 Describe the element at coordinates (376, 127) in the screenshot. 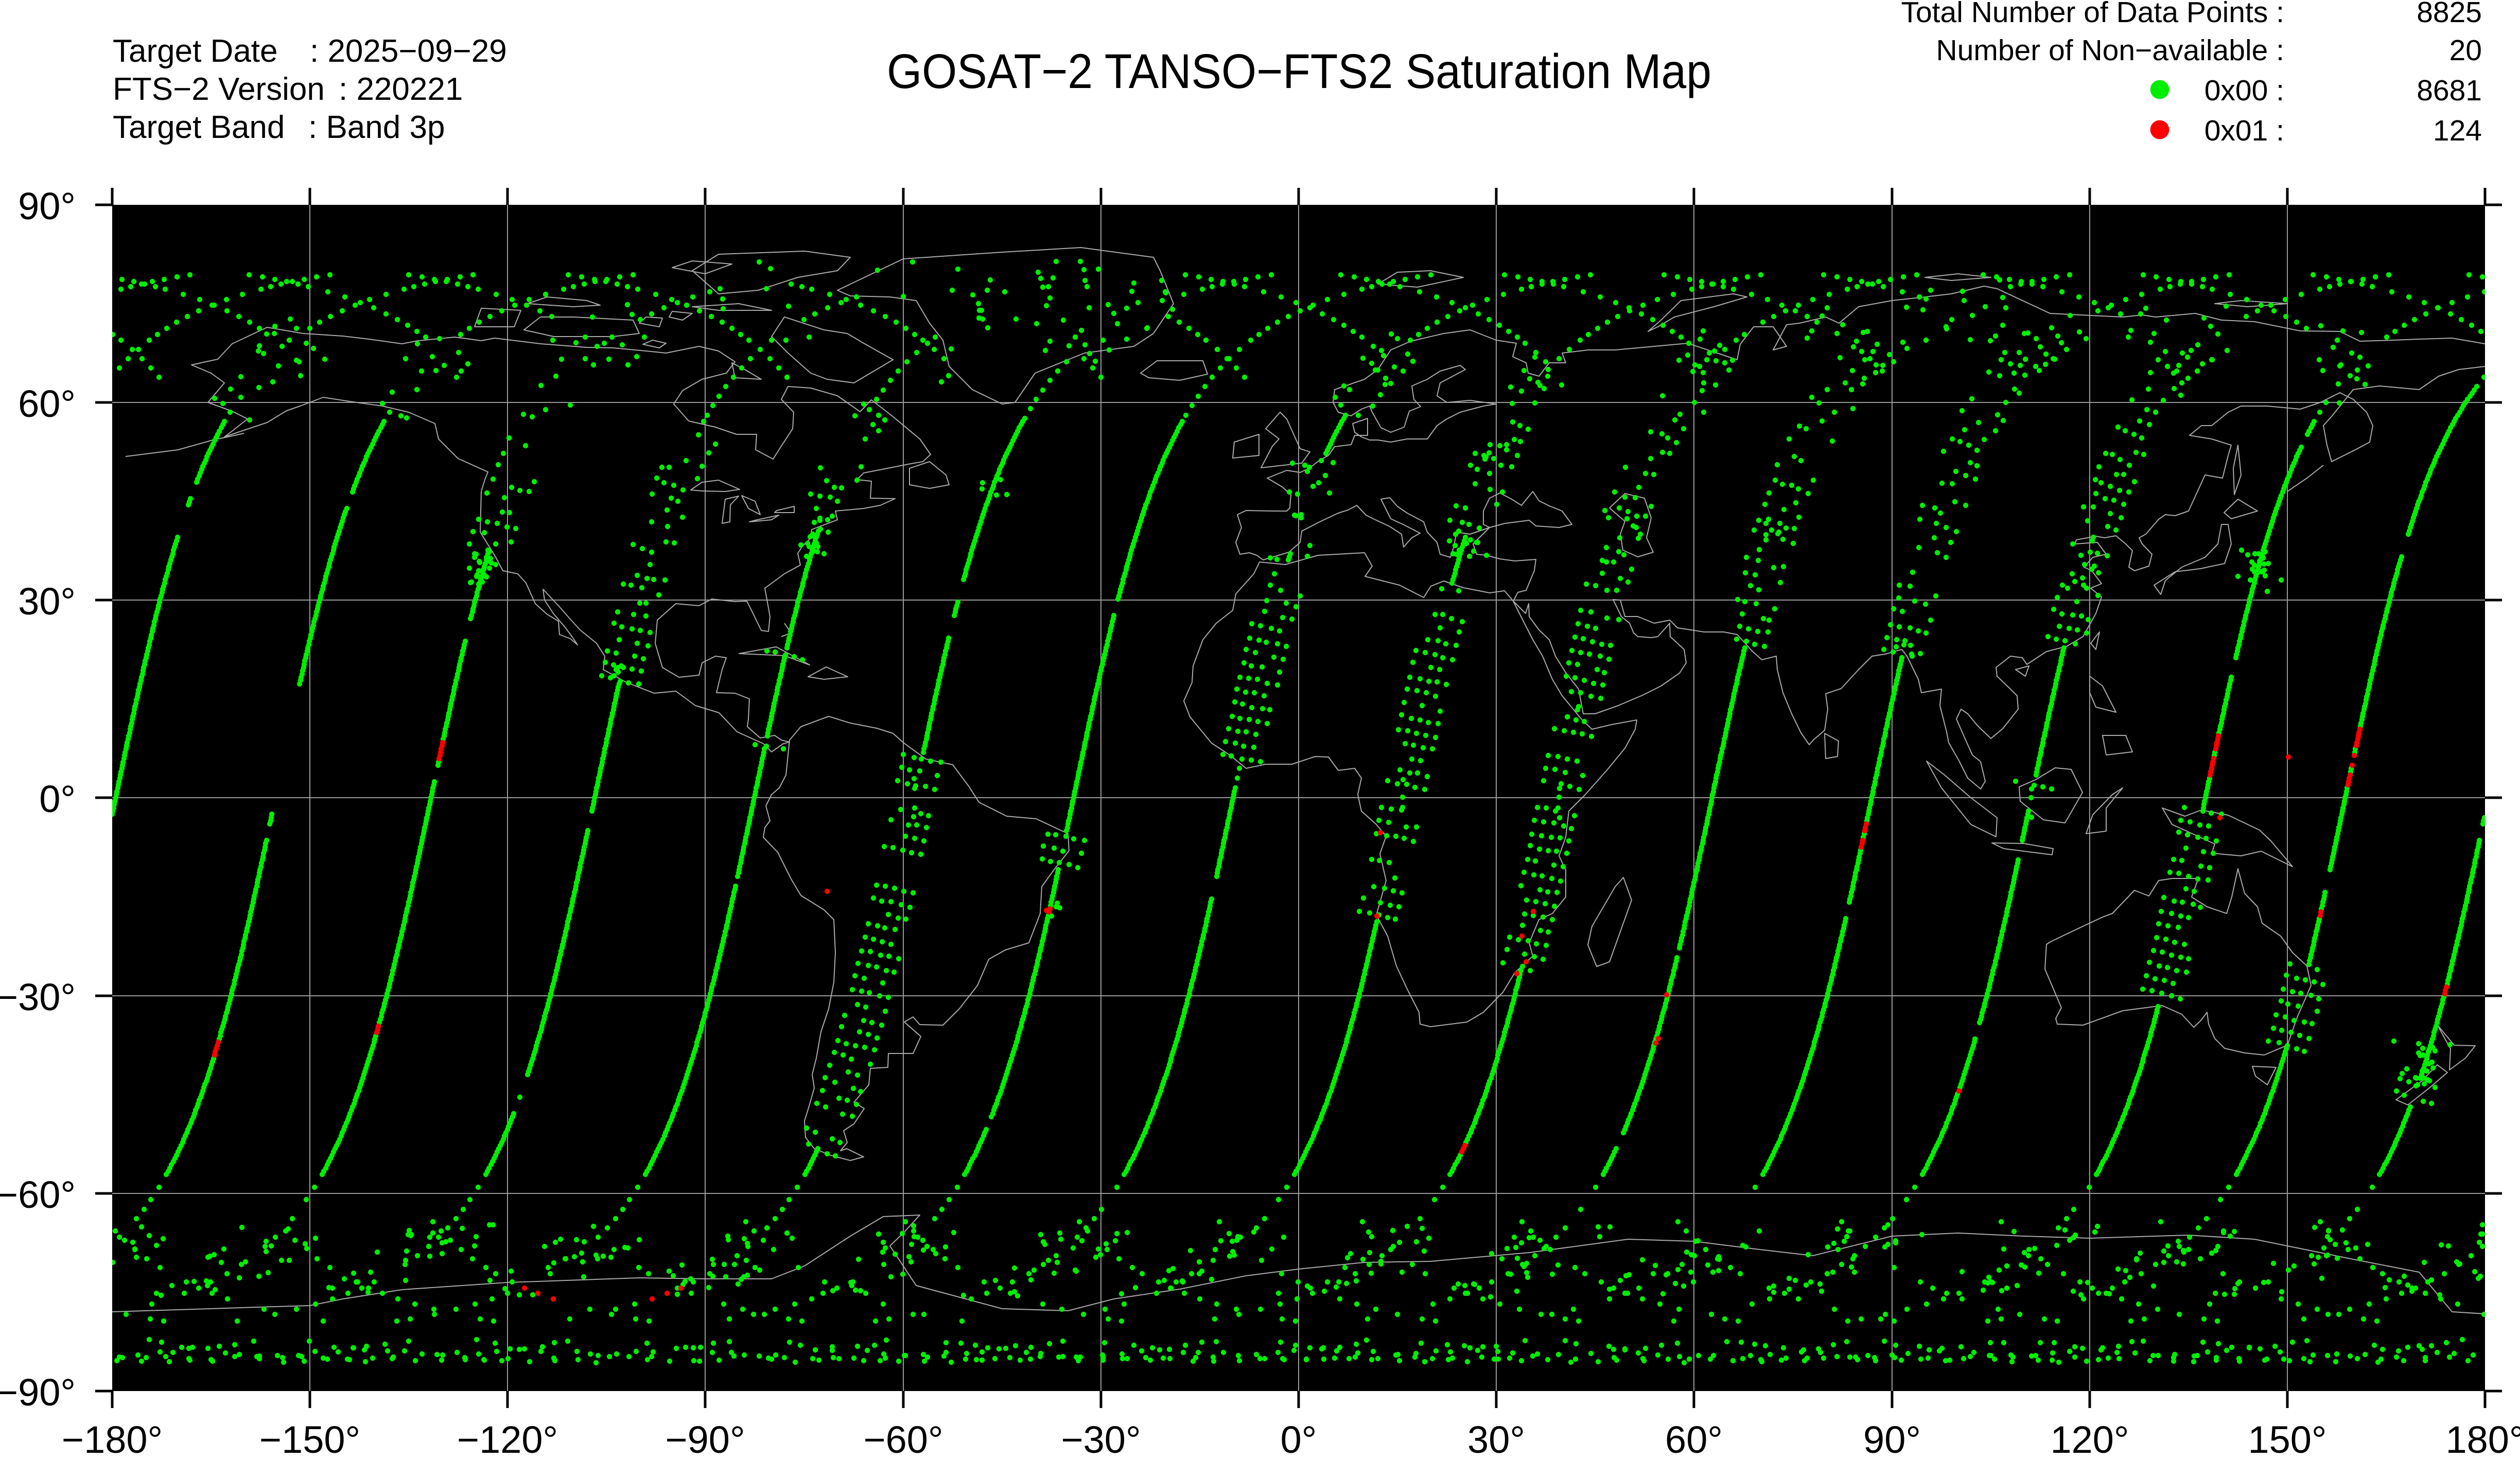

I see `svg-text:: Band 3p: : Band 3p` at that location.